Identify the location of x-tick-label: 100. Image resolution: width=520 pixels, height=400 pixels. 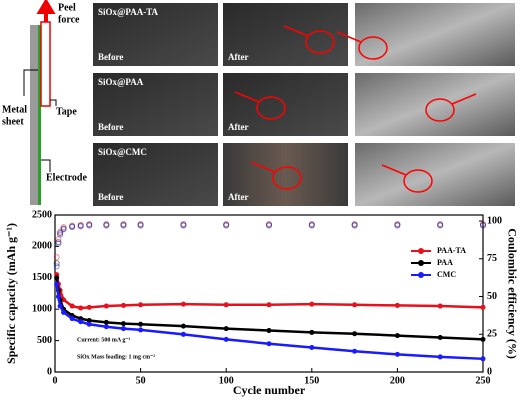
(226, 380).